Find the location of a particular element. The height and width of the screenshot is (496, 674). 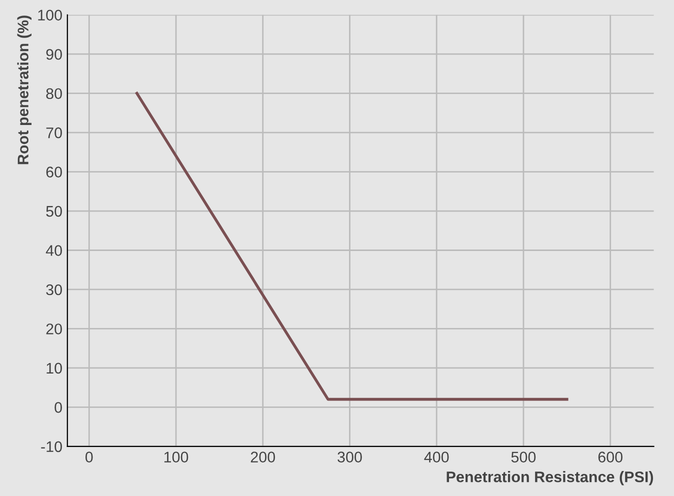

x-tick-label: 600 is located at coordinates (610, 457).